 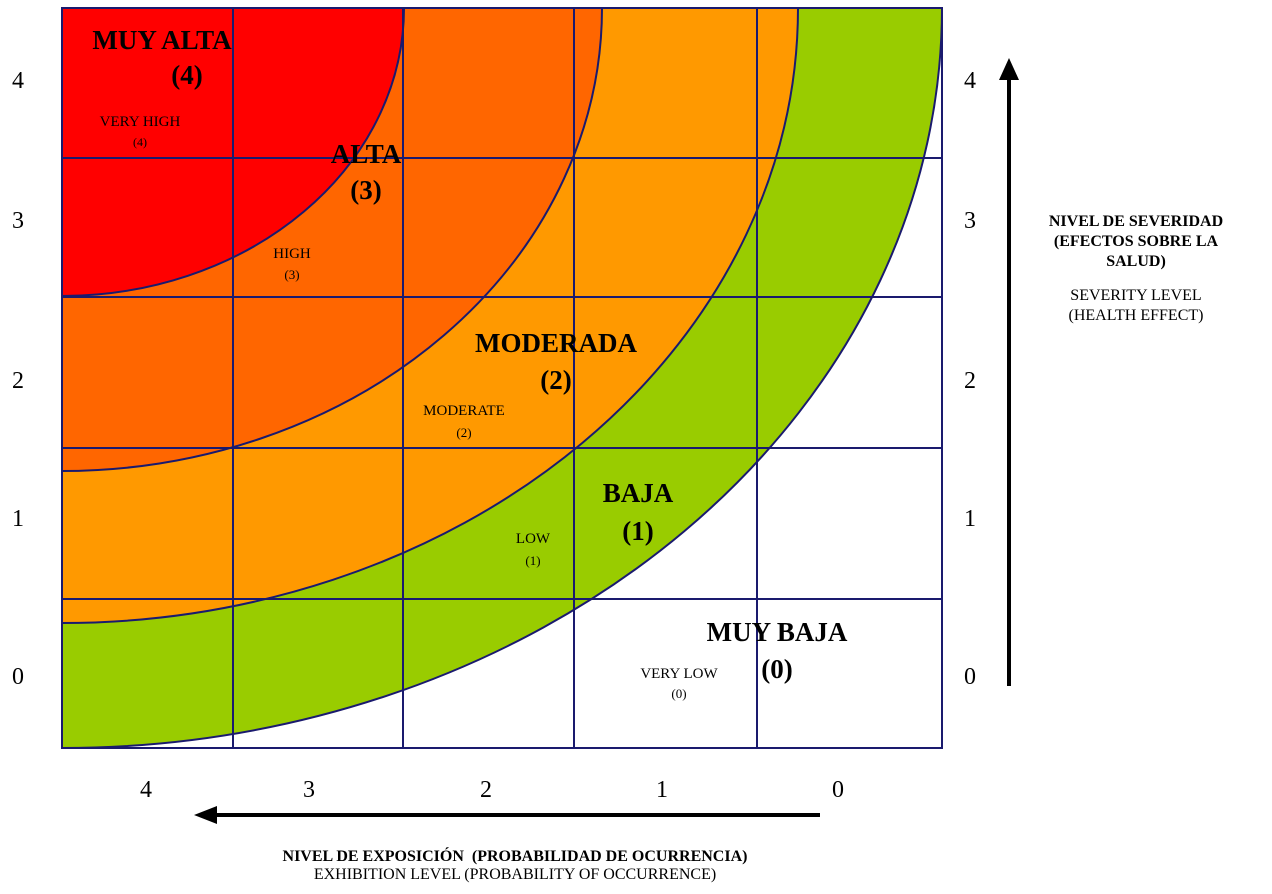 What do you see at coordinates (146, 790) in the screenshot?
I see `x-tick: 4` at bounding box center [146, 790].